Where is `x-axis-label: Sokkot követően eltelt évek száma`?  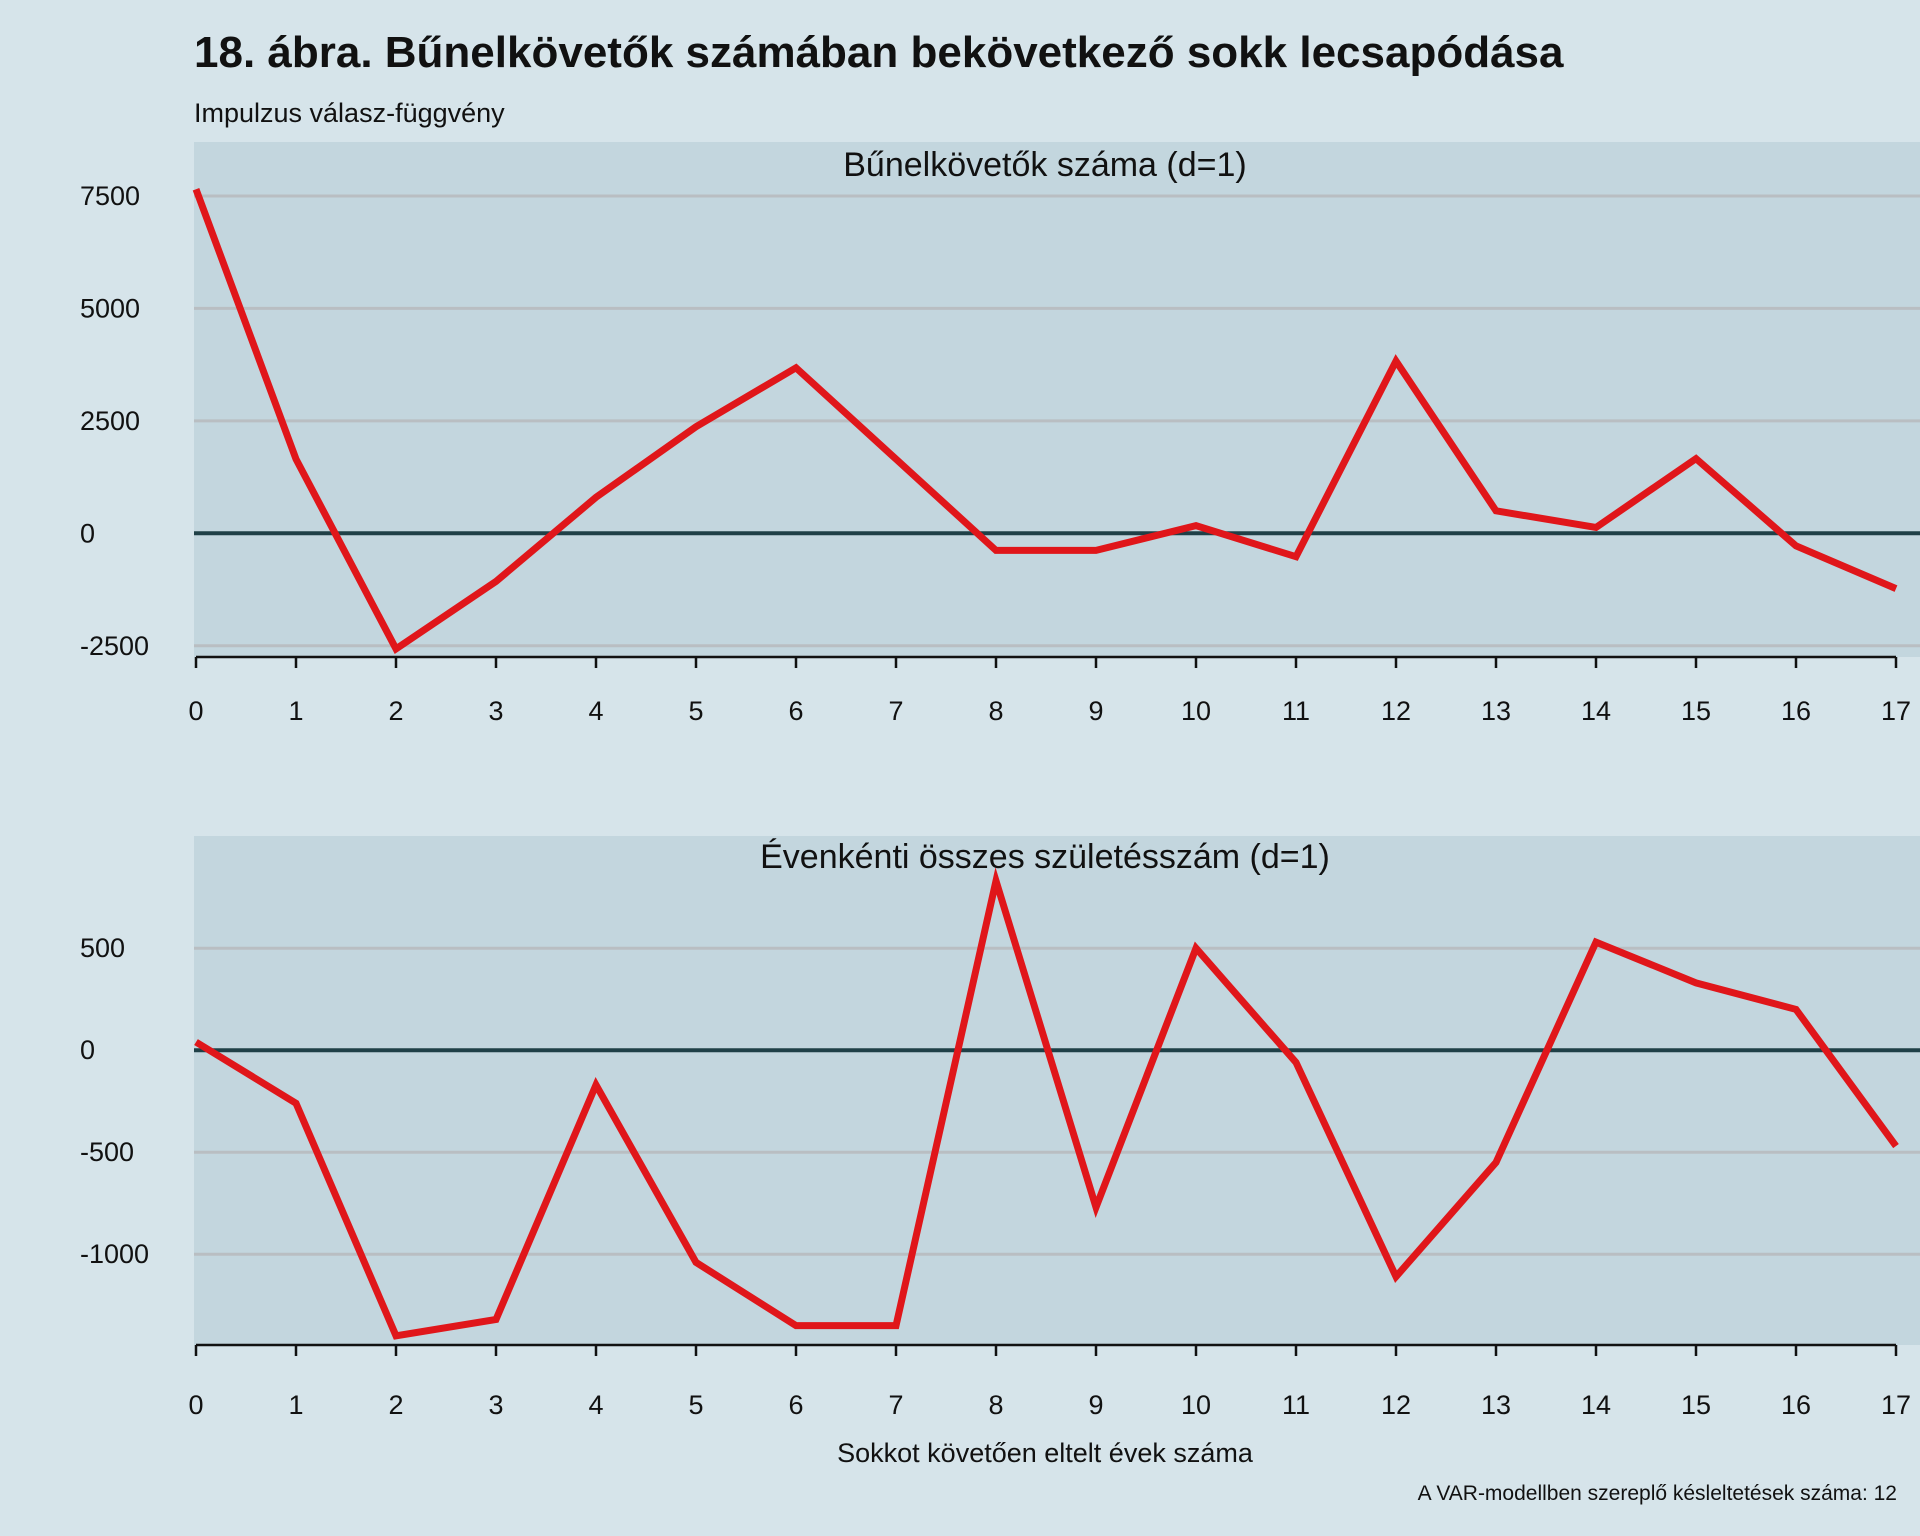 x-axis-label: Sokkot követően eltelt évek száma is located at coordinates (1045, 1453).